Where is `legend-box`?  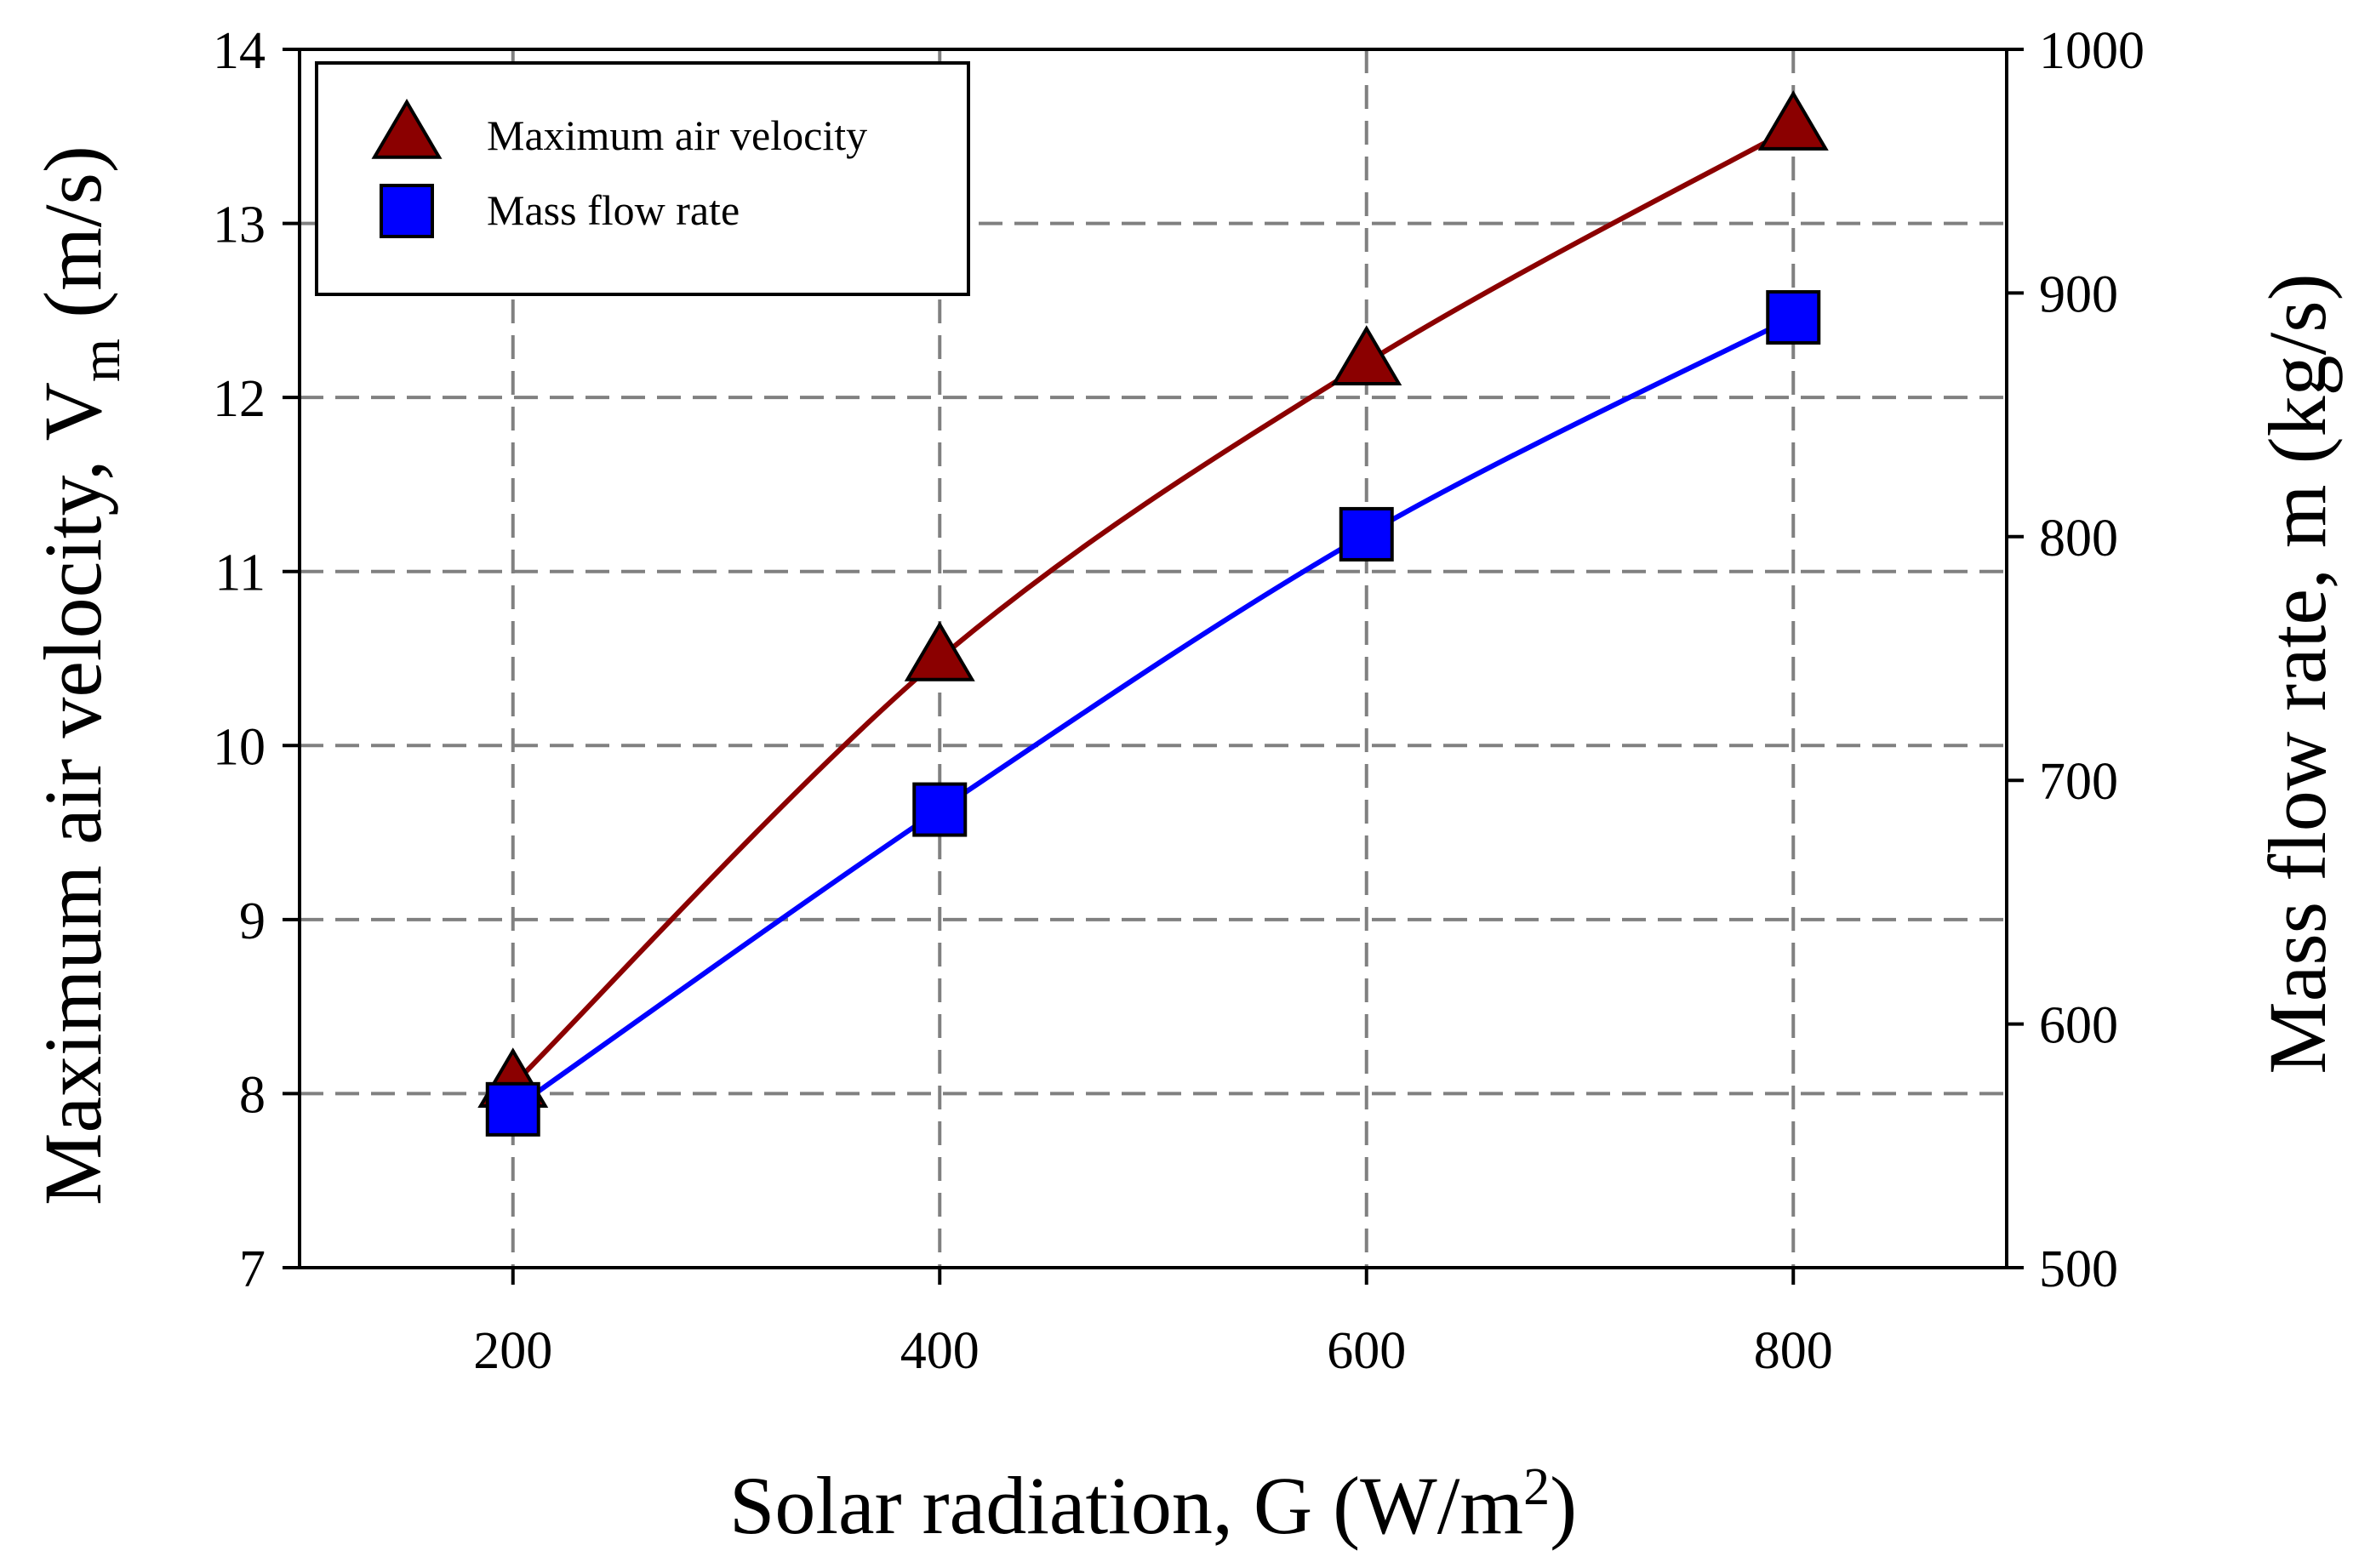
legend-box is located at coordinates (642, 178).